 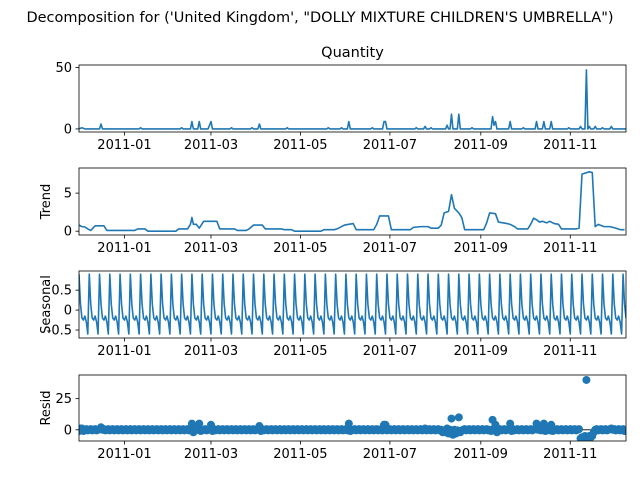 I want to click on y-tick-label: 0.5, so click(x=61, y=291).